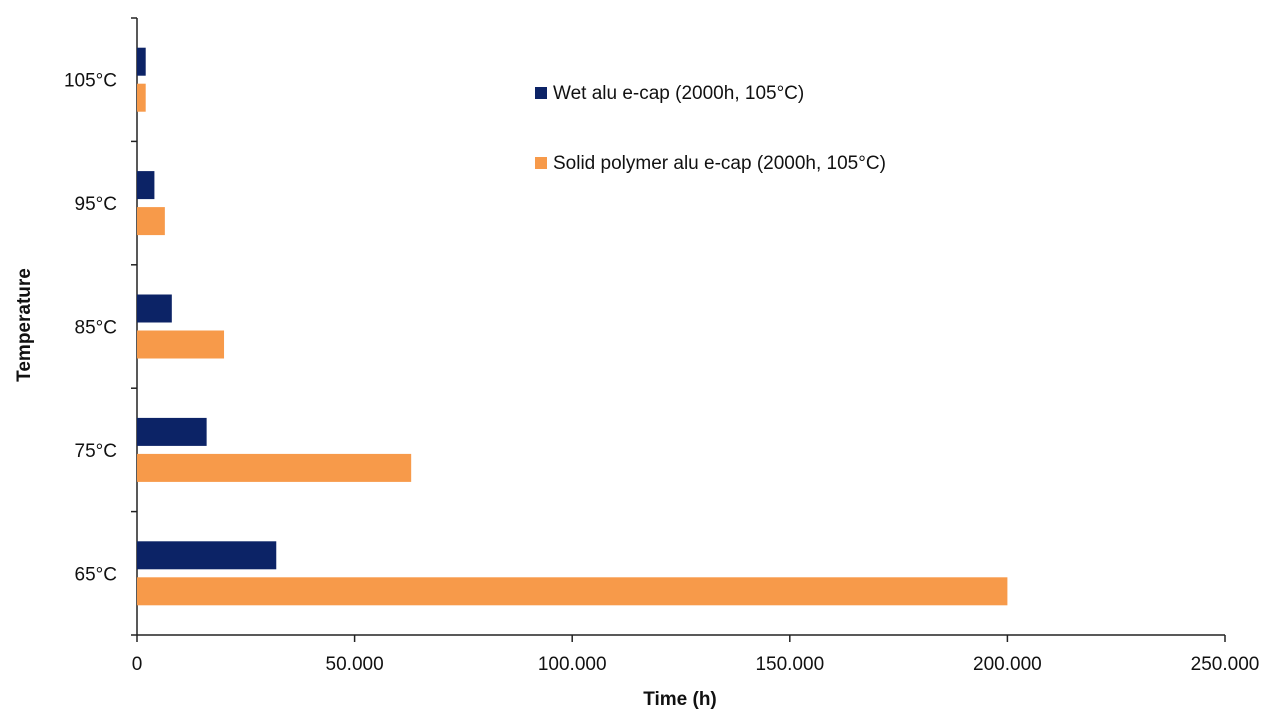  I want to click on y-tick-label: 95°C, so click(96, 204).